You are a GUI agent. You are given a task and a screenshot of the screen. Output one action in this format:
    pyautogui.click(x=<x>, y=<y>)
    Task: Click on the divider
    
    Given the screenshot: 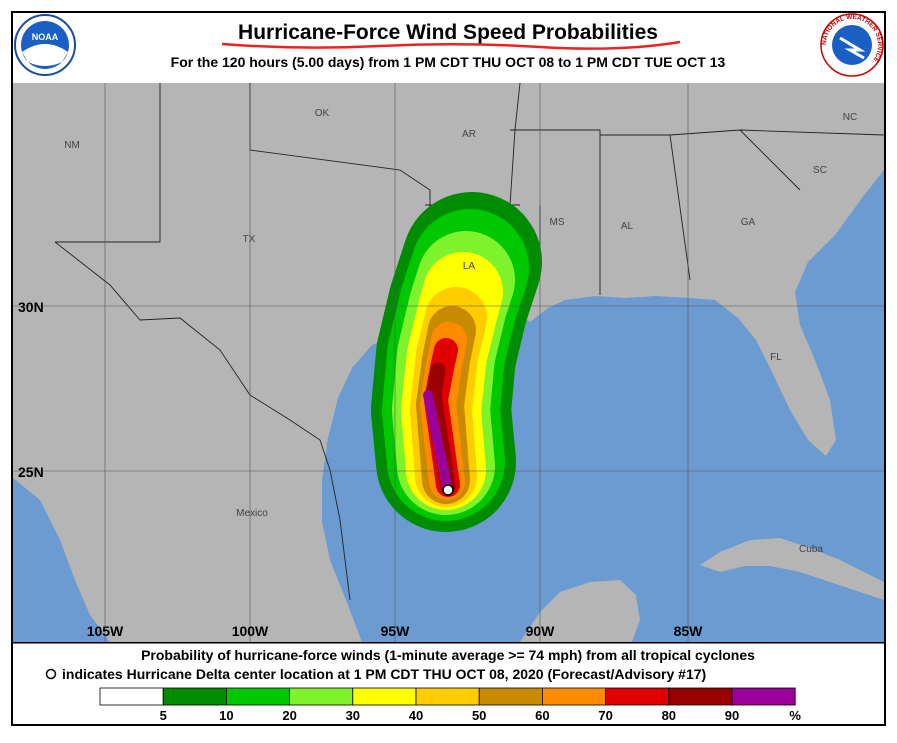 What is the action you would take?
    pyautogui.click(x=448, y=643)
    